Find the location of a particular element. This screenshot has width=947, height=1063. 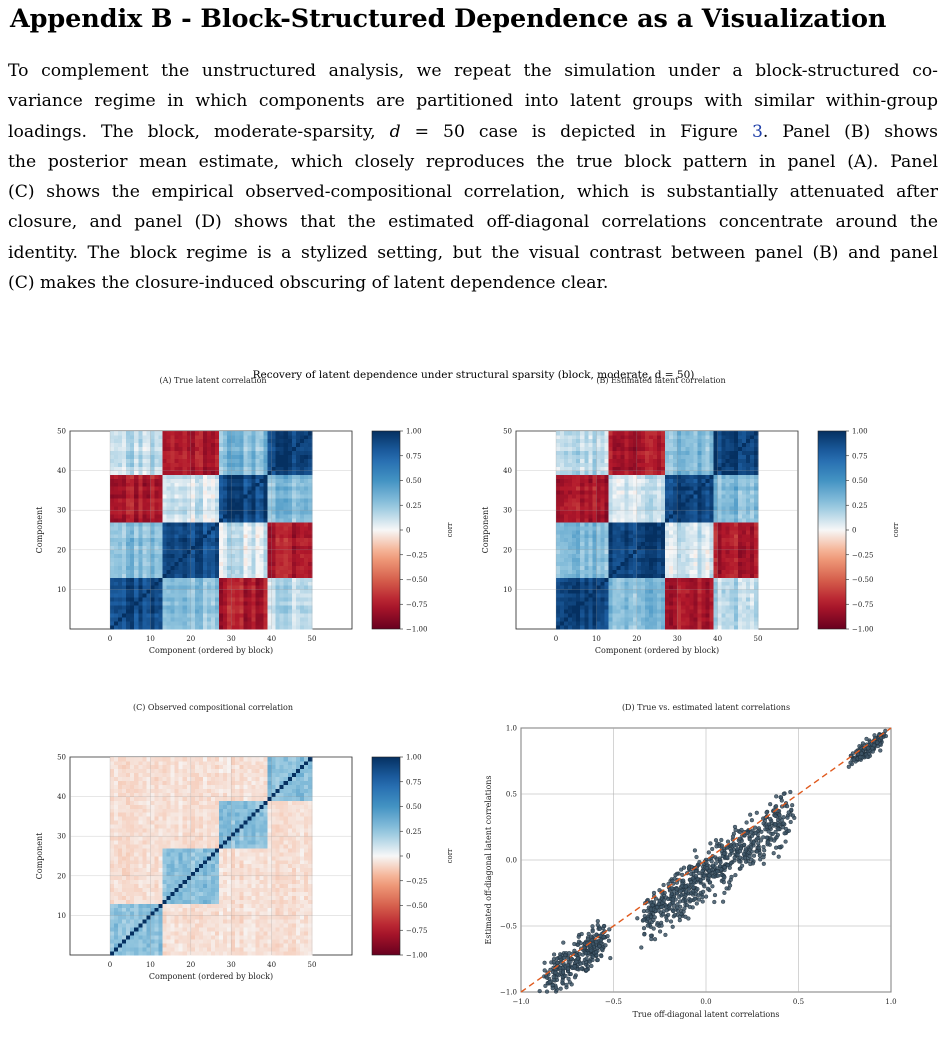

y-tick-label: 10 is located at coordinates (61, 590).